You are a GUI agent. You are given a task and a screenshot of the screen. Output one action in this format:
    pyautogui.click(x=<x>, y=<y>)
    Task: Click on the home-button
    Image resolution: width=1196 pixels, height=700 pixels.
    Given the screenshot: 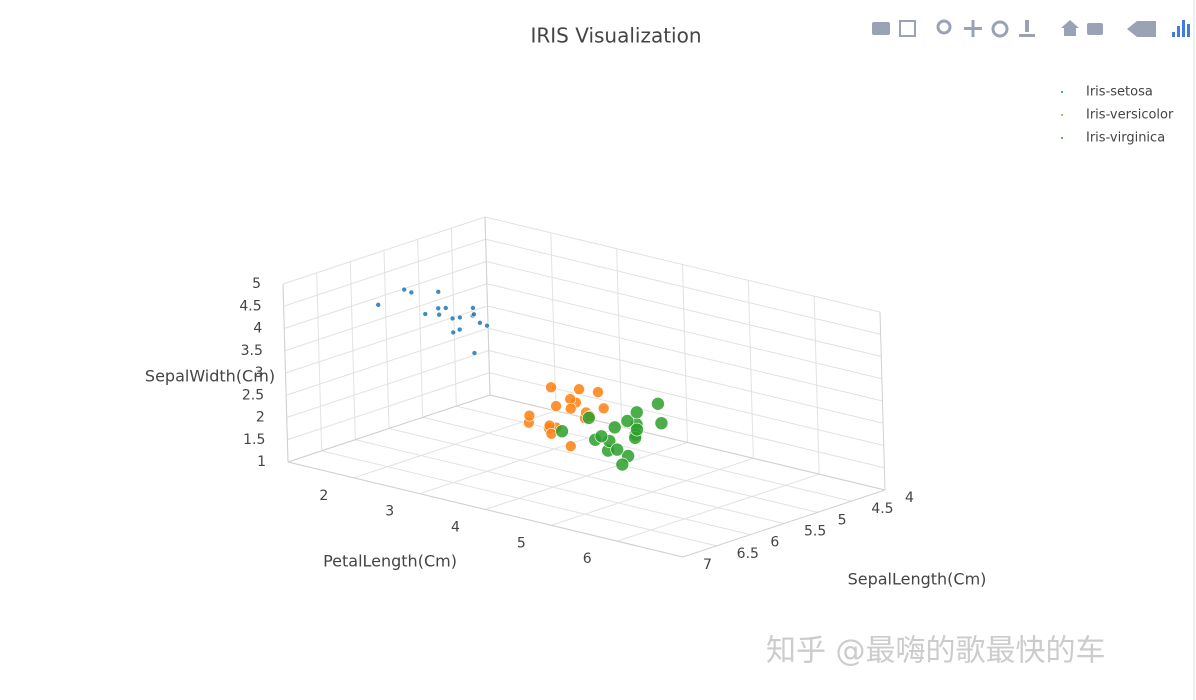 What is the action you would take?
    pyautogui.click(x=1070, y=28)
    